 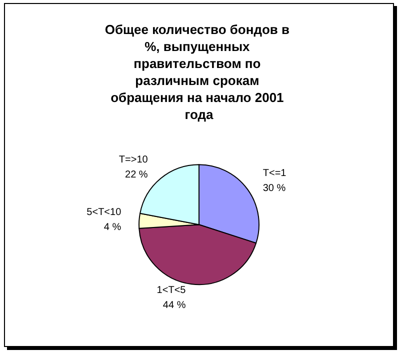 What do you see at coordinates (199, 72) in the screenshot?
I see `chart-title: Общее количество бондов в %, выпущенных правительством по различным срокам обращения на начало 2001 года` at bounding box center [199, 72].